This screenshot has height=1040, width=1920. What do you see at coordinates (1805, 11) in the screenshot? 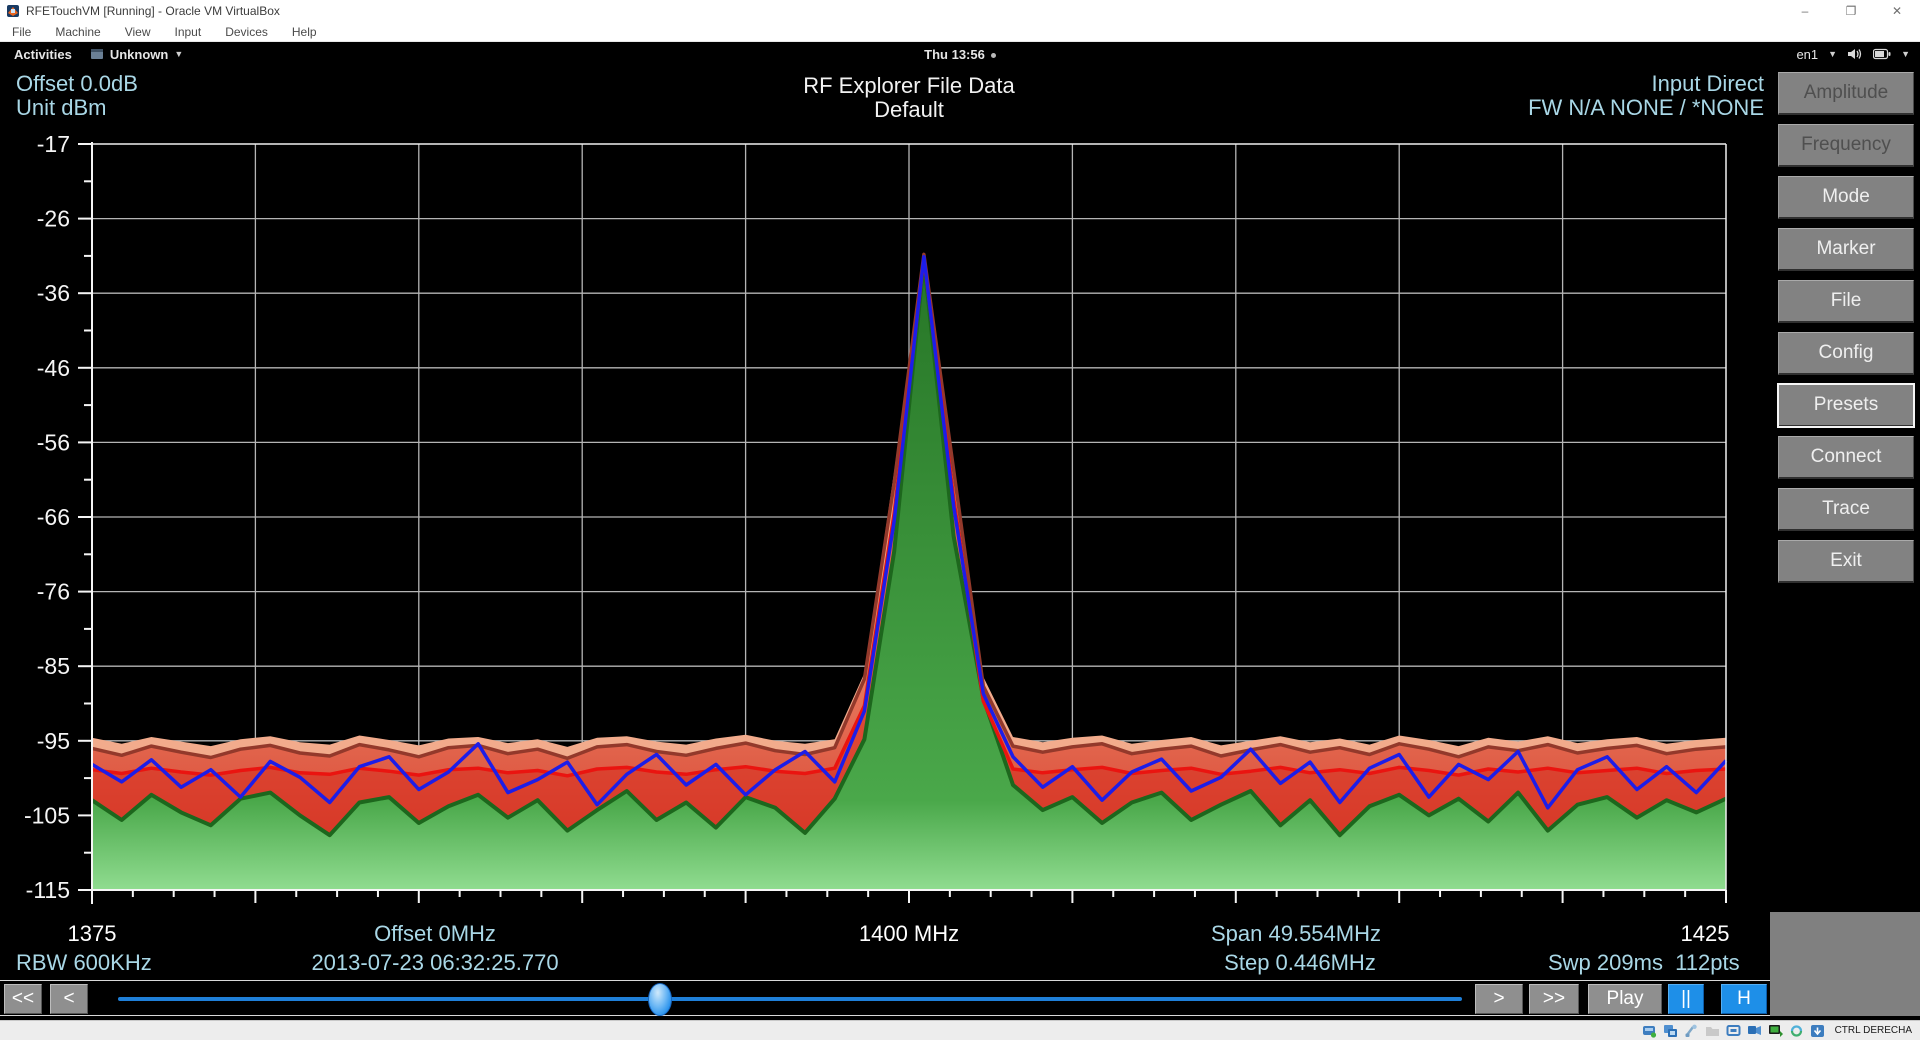
I see `minimize-icon: –` at bounding box center [1805, 11].